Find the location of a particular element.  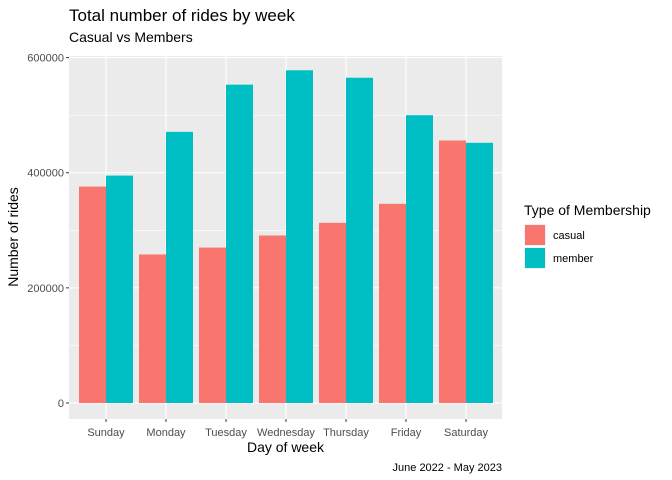

x-tick-label: Wednesday is located at coordinates (286, 433).